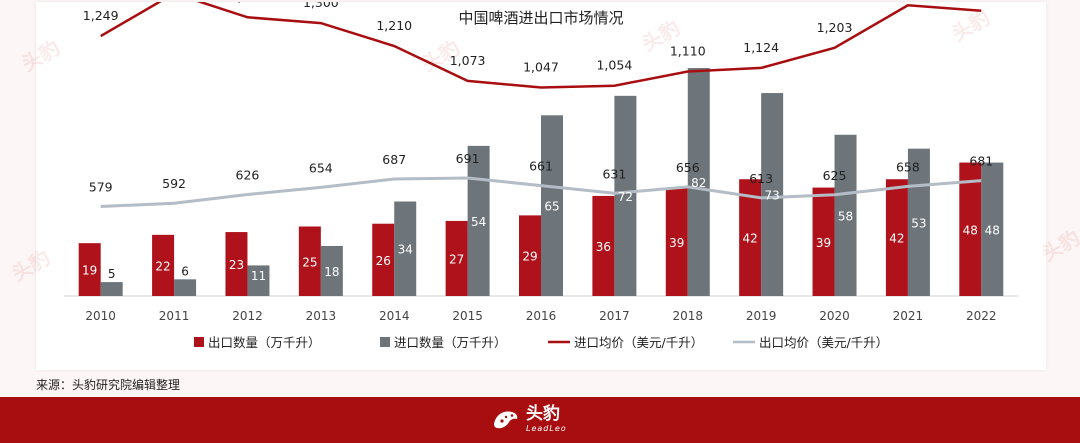 The height and width of the screenshot is (443, 1080). Describe the element at coordinates (541, 166) in the screenshot. I see `export-price-label: 661` at that location.